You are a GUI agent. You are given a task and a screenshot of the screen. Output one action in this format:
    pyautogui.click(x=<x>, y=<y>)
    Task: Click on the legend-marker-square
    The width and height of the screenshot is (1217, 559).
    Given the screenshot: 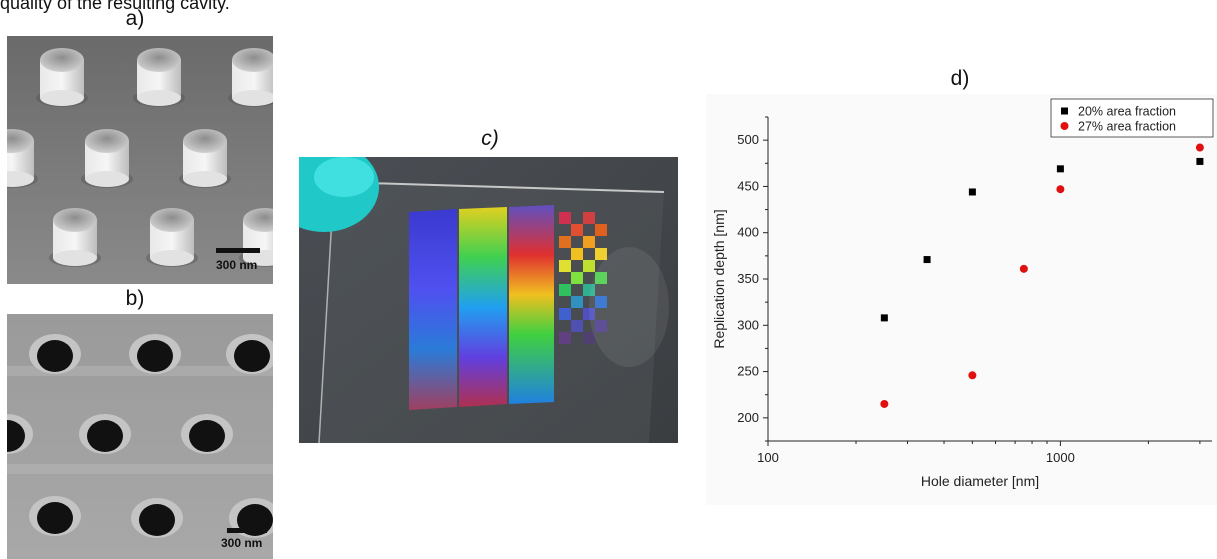 What is the action you would take?
    pyautogui.click(x=1064, y=111)
    